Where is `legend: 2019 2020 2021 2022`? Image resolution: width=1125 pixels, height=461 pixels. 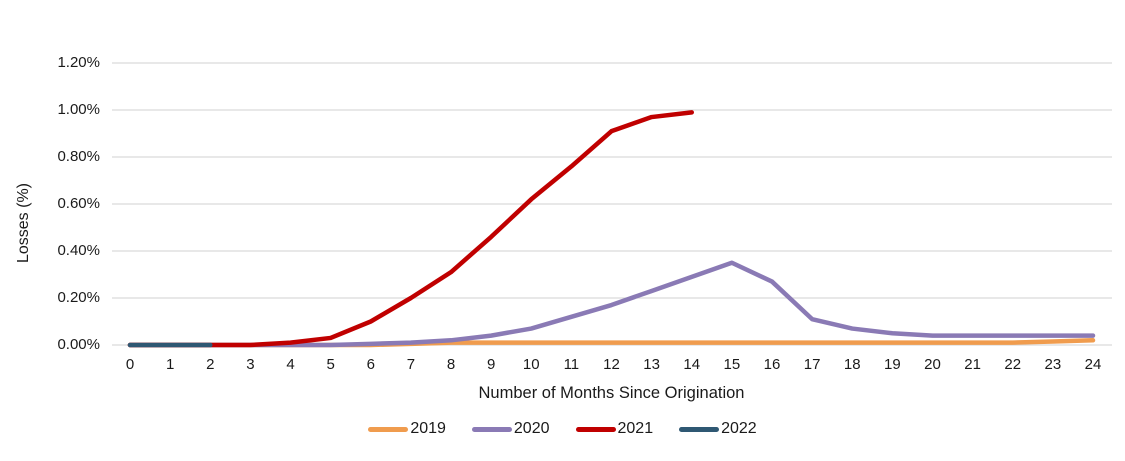
legend: 2019 2020 2021 2022 is located at coordinates (562, 429).